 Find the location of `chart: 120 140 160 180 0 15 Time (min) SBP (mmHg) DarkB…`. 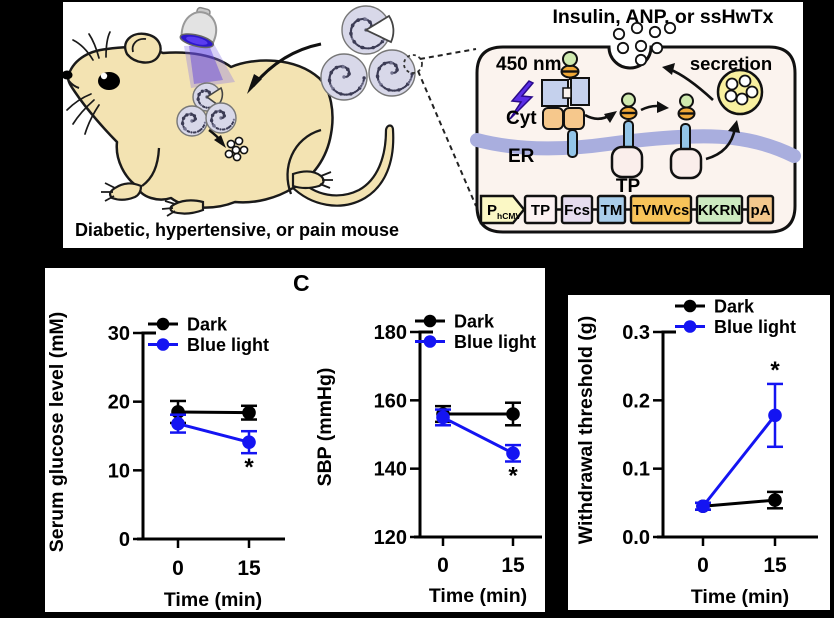

chart: 120 140 160 180 0 15 Time (min) SBP (mmHg) DarkB… is located at coordinates (428, 459).